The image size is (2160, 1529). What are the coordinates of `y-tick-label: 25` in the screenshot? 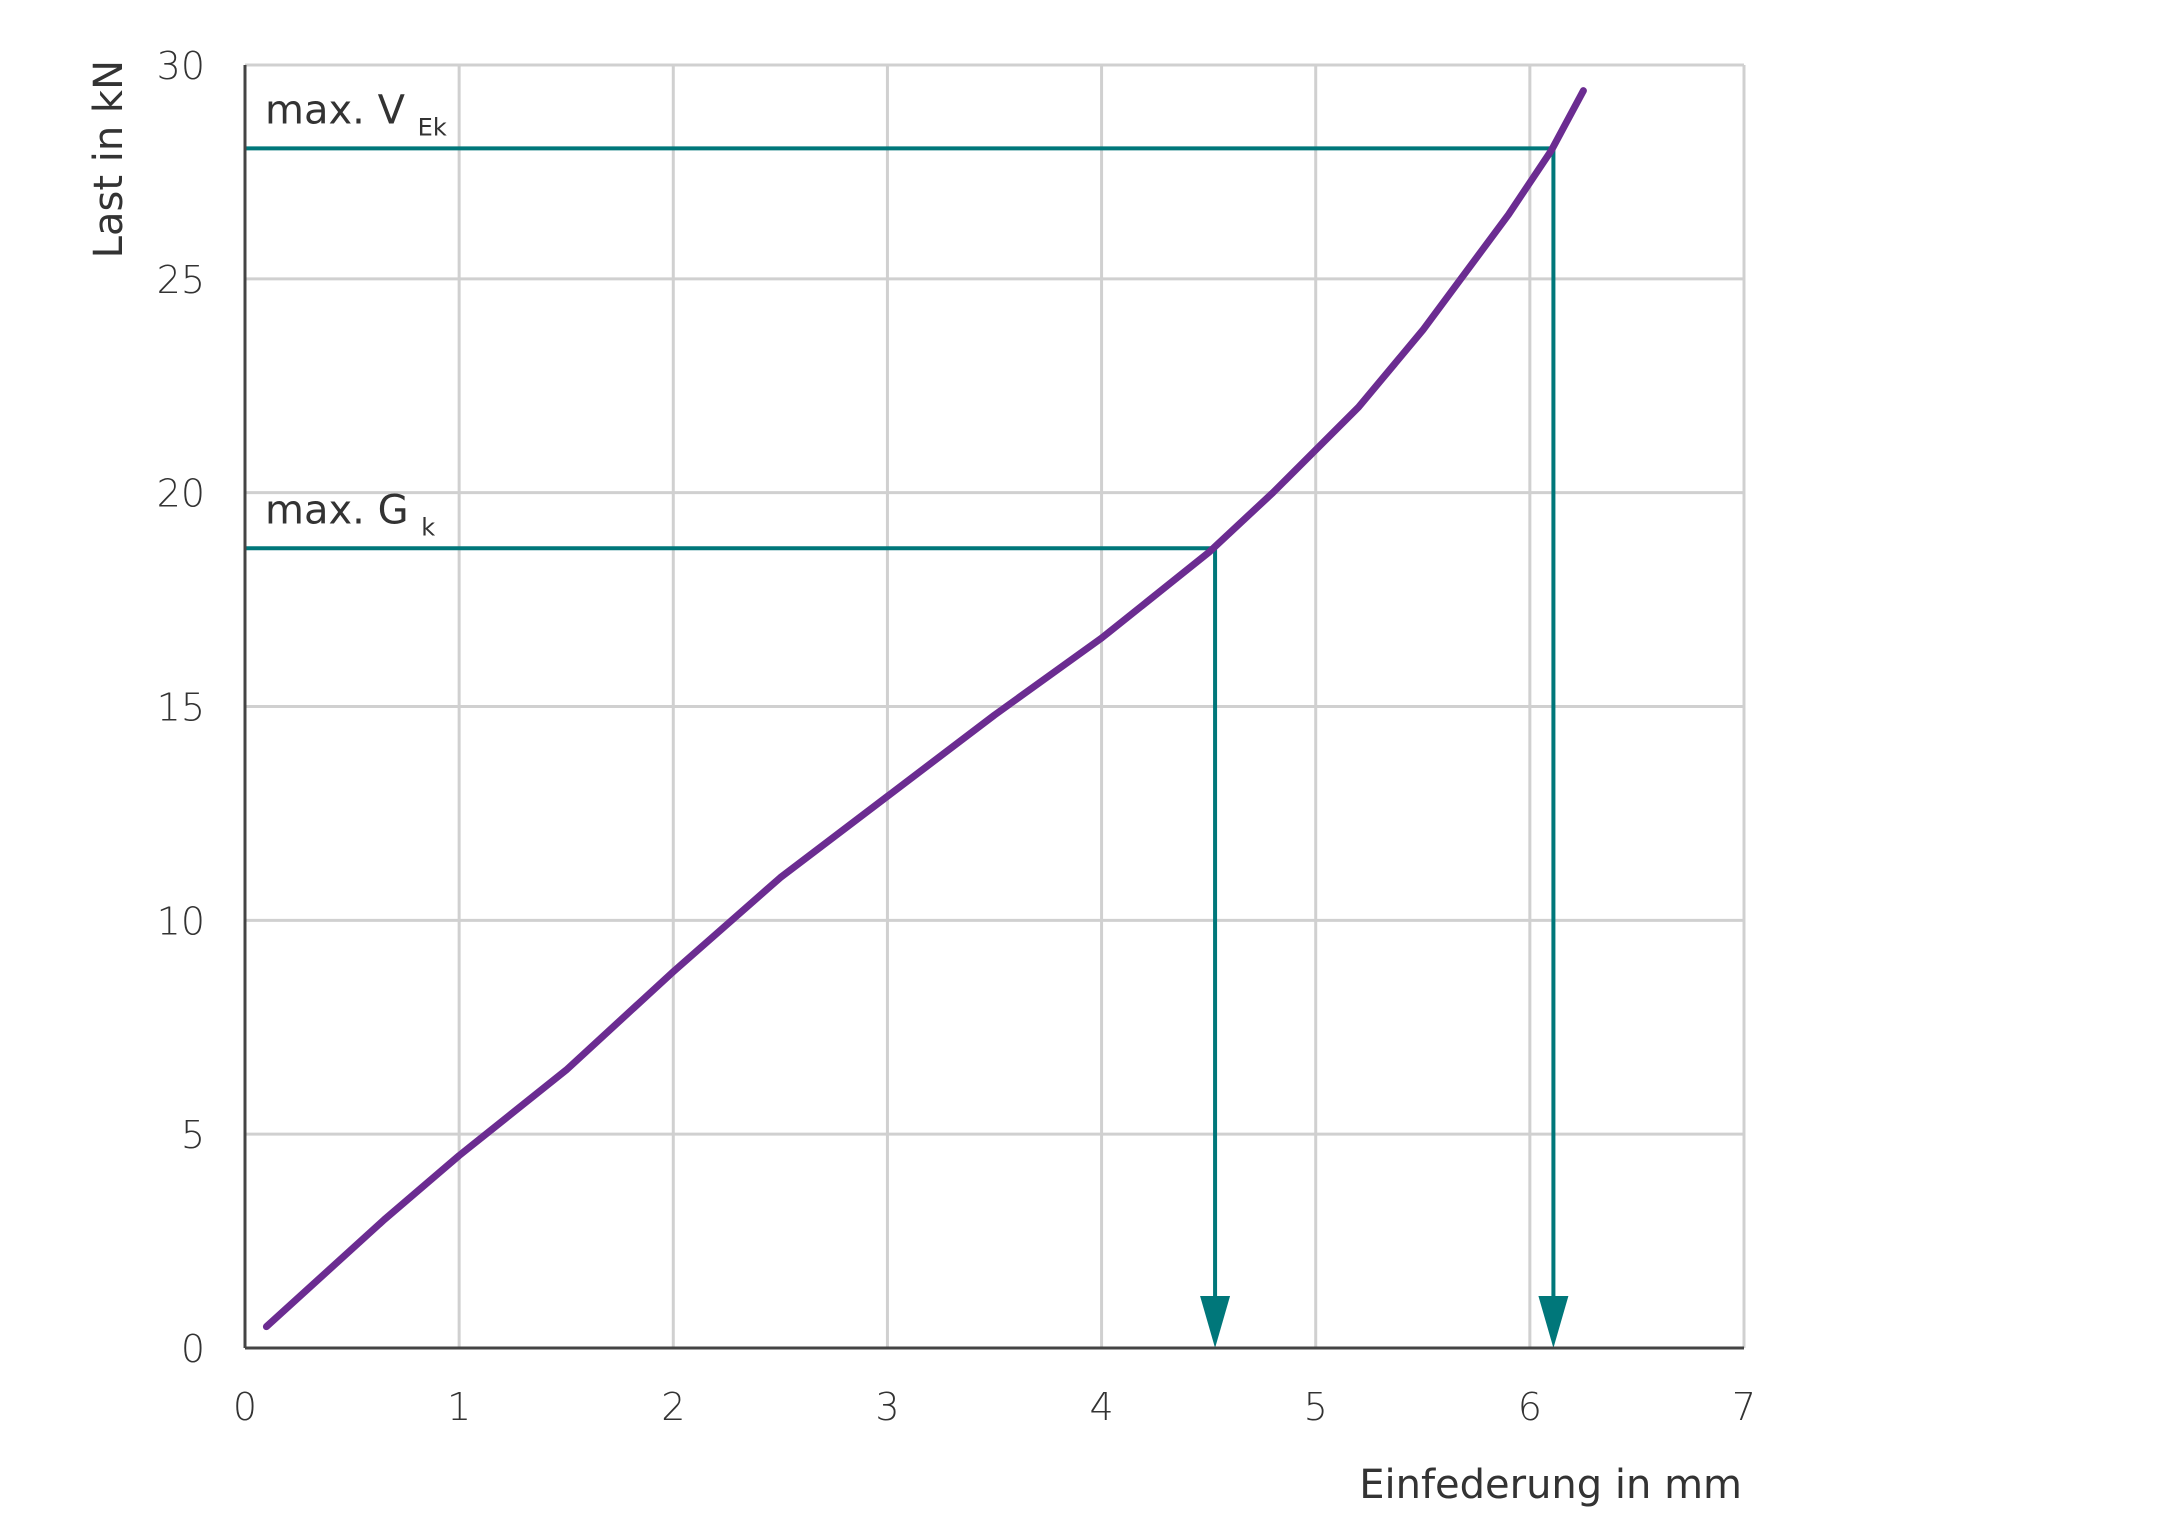 It's located at (181, 280).